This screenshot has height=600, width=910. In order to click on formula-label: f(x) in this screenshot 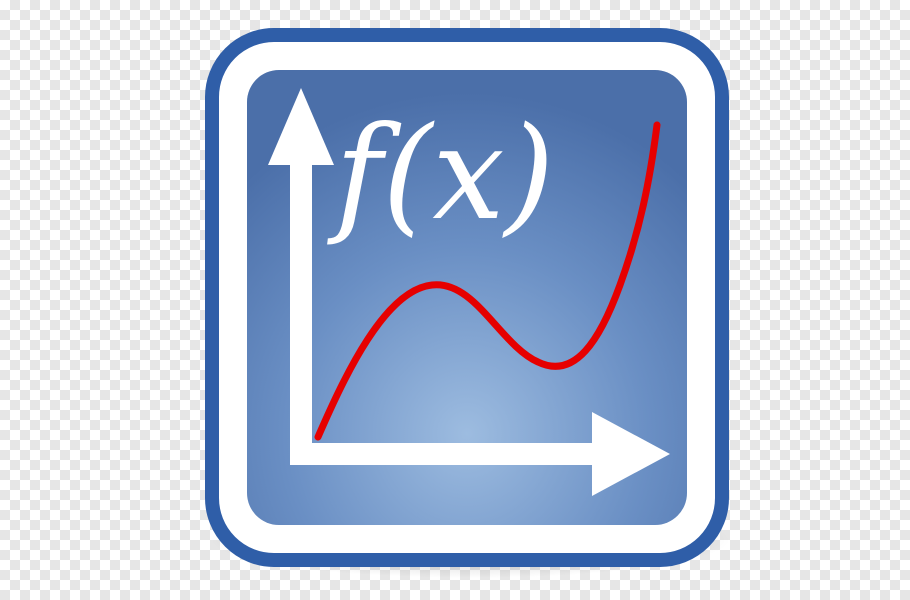, I will do `click(440, 174)`.